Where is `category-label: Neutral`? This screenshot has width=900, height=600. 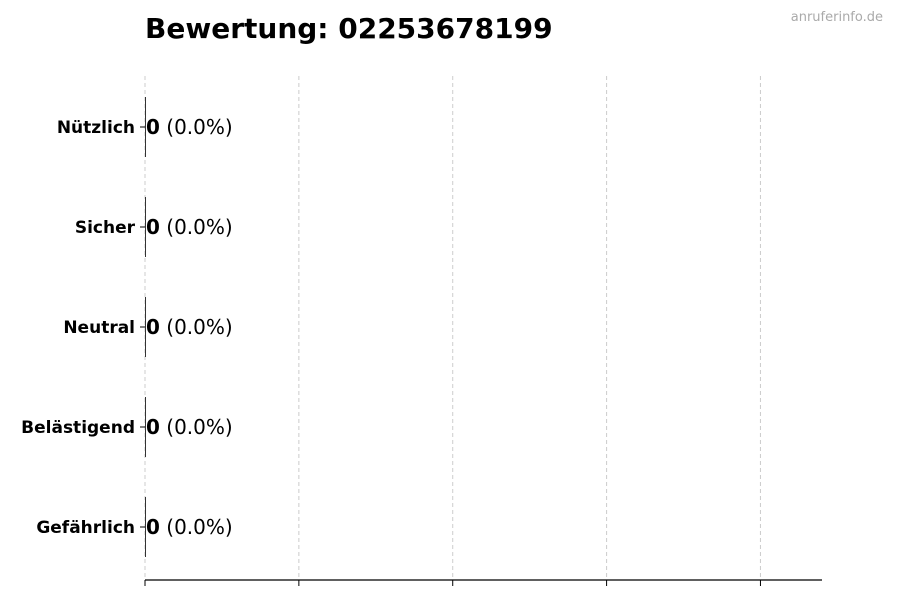 category-label: Neutral is located at coordinates (99, 328).